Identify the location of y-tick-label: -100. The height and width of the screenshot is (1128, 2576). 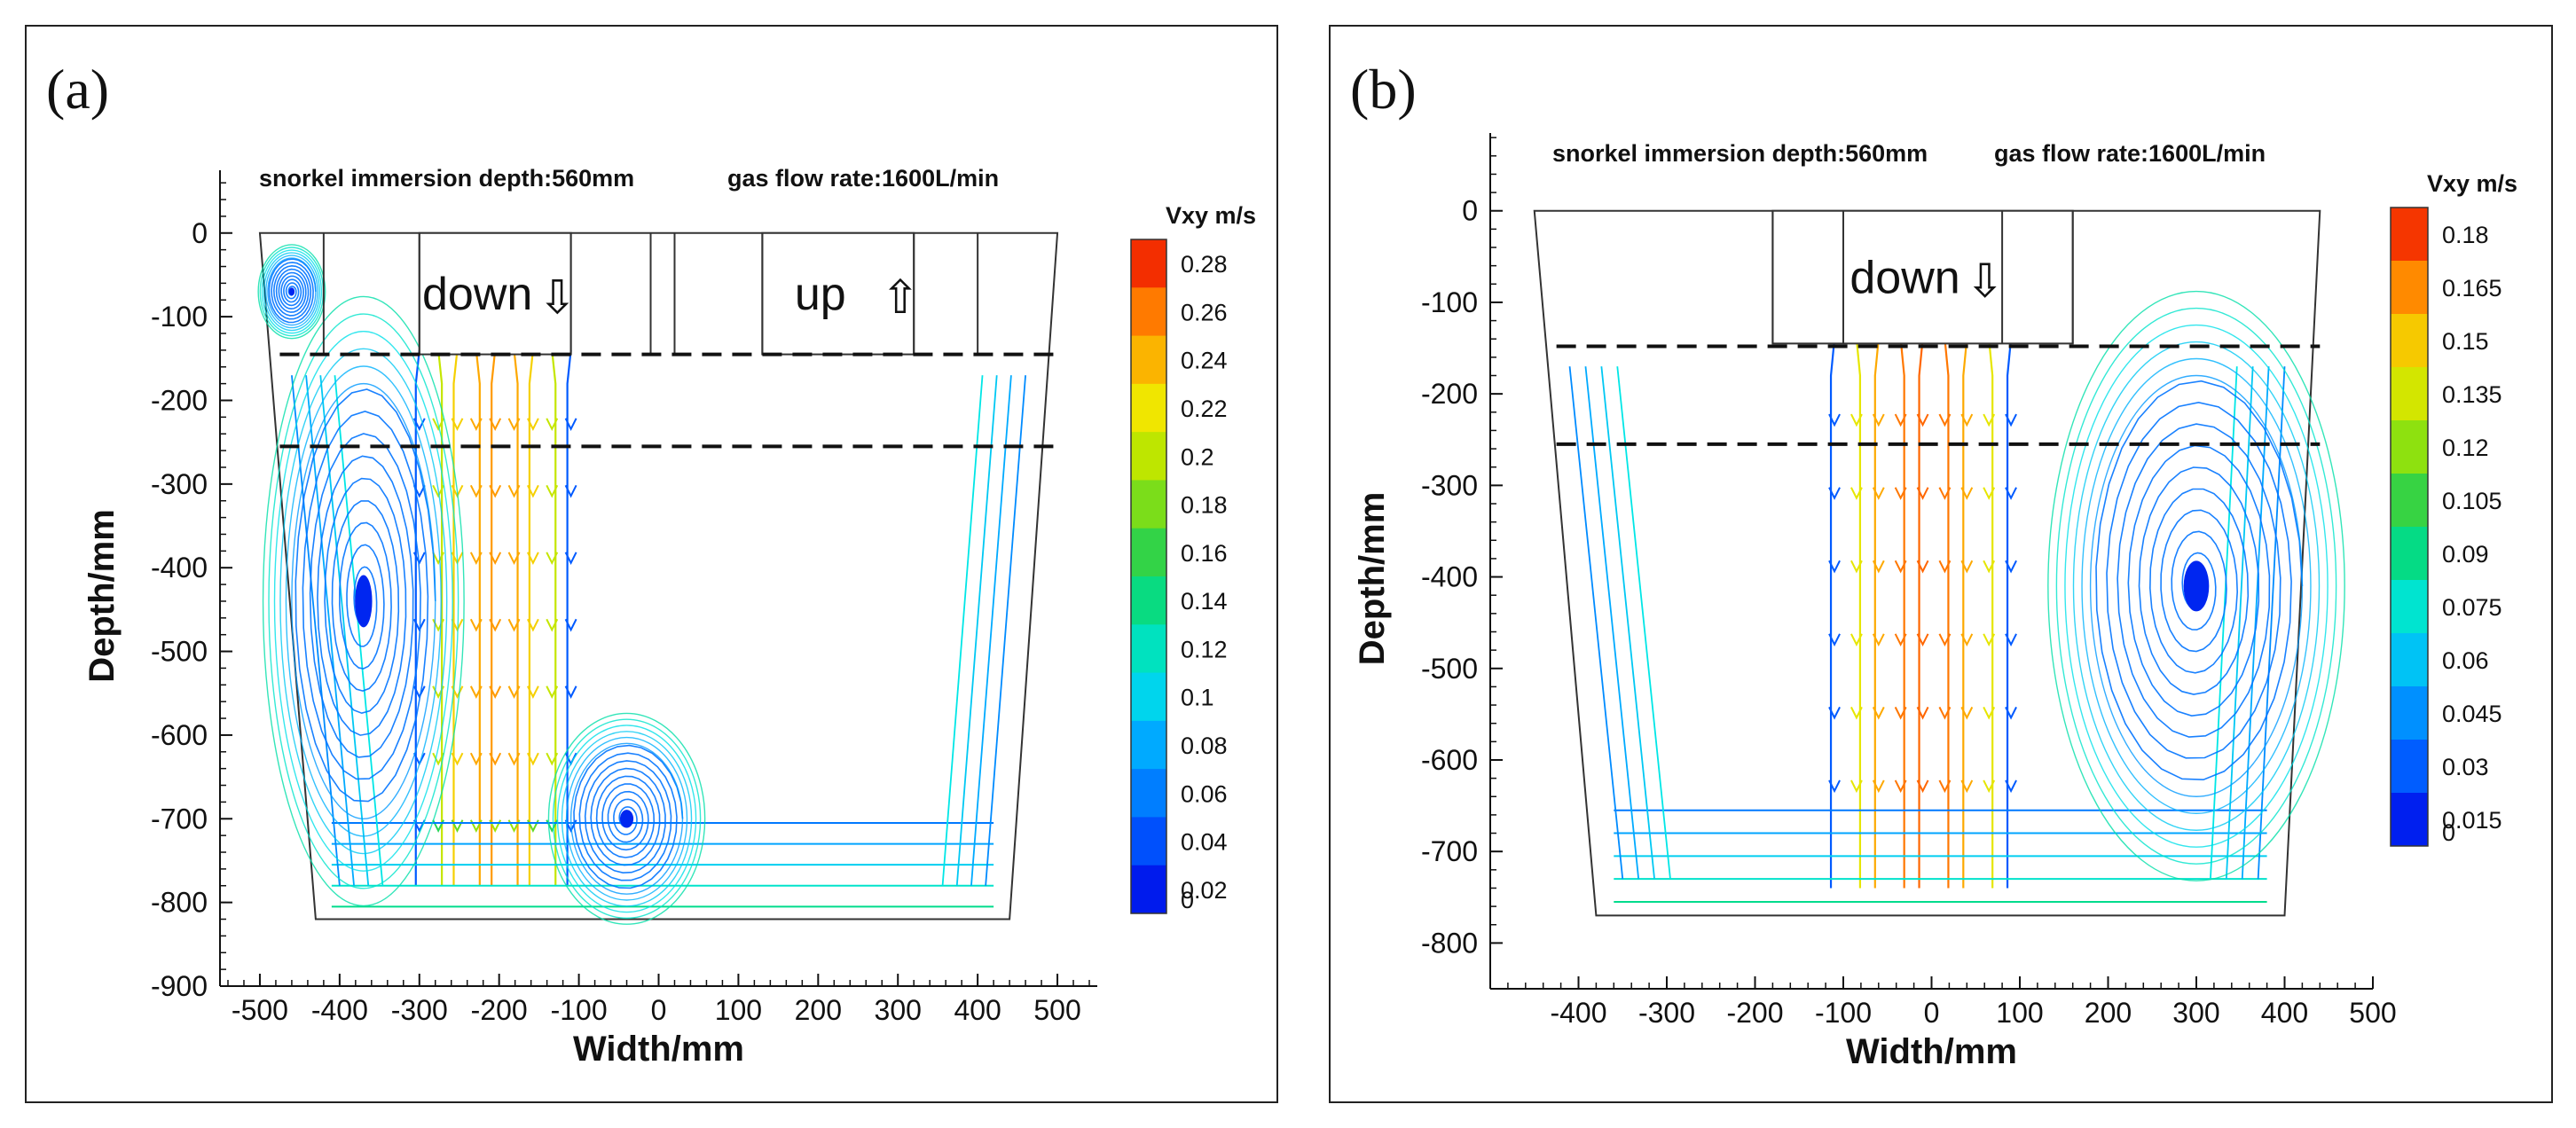
(179, 317).